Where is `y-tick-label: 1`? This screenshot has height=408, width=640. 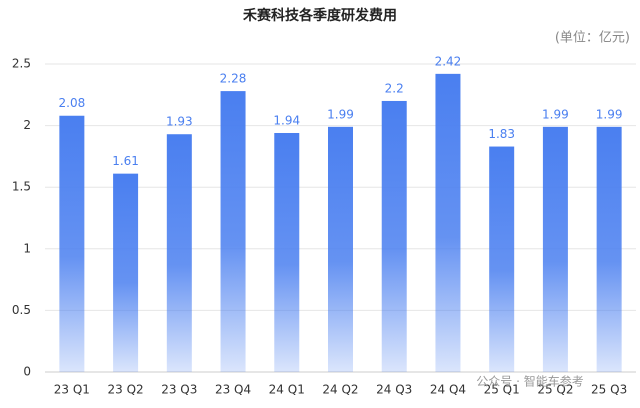
y-tick-label: 1 is located at coordinates (27, 248).